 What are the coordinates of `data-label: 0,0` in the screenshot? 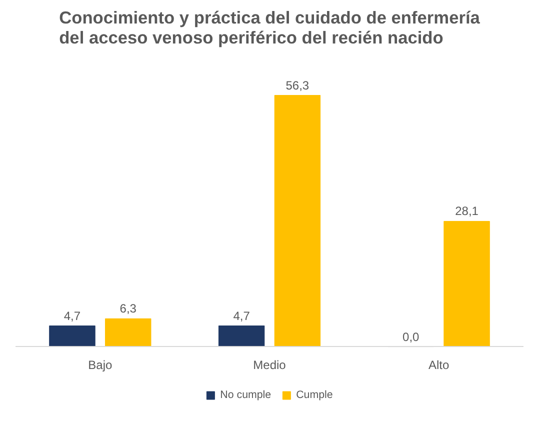 It's located at (411, 337).